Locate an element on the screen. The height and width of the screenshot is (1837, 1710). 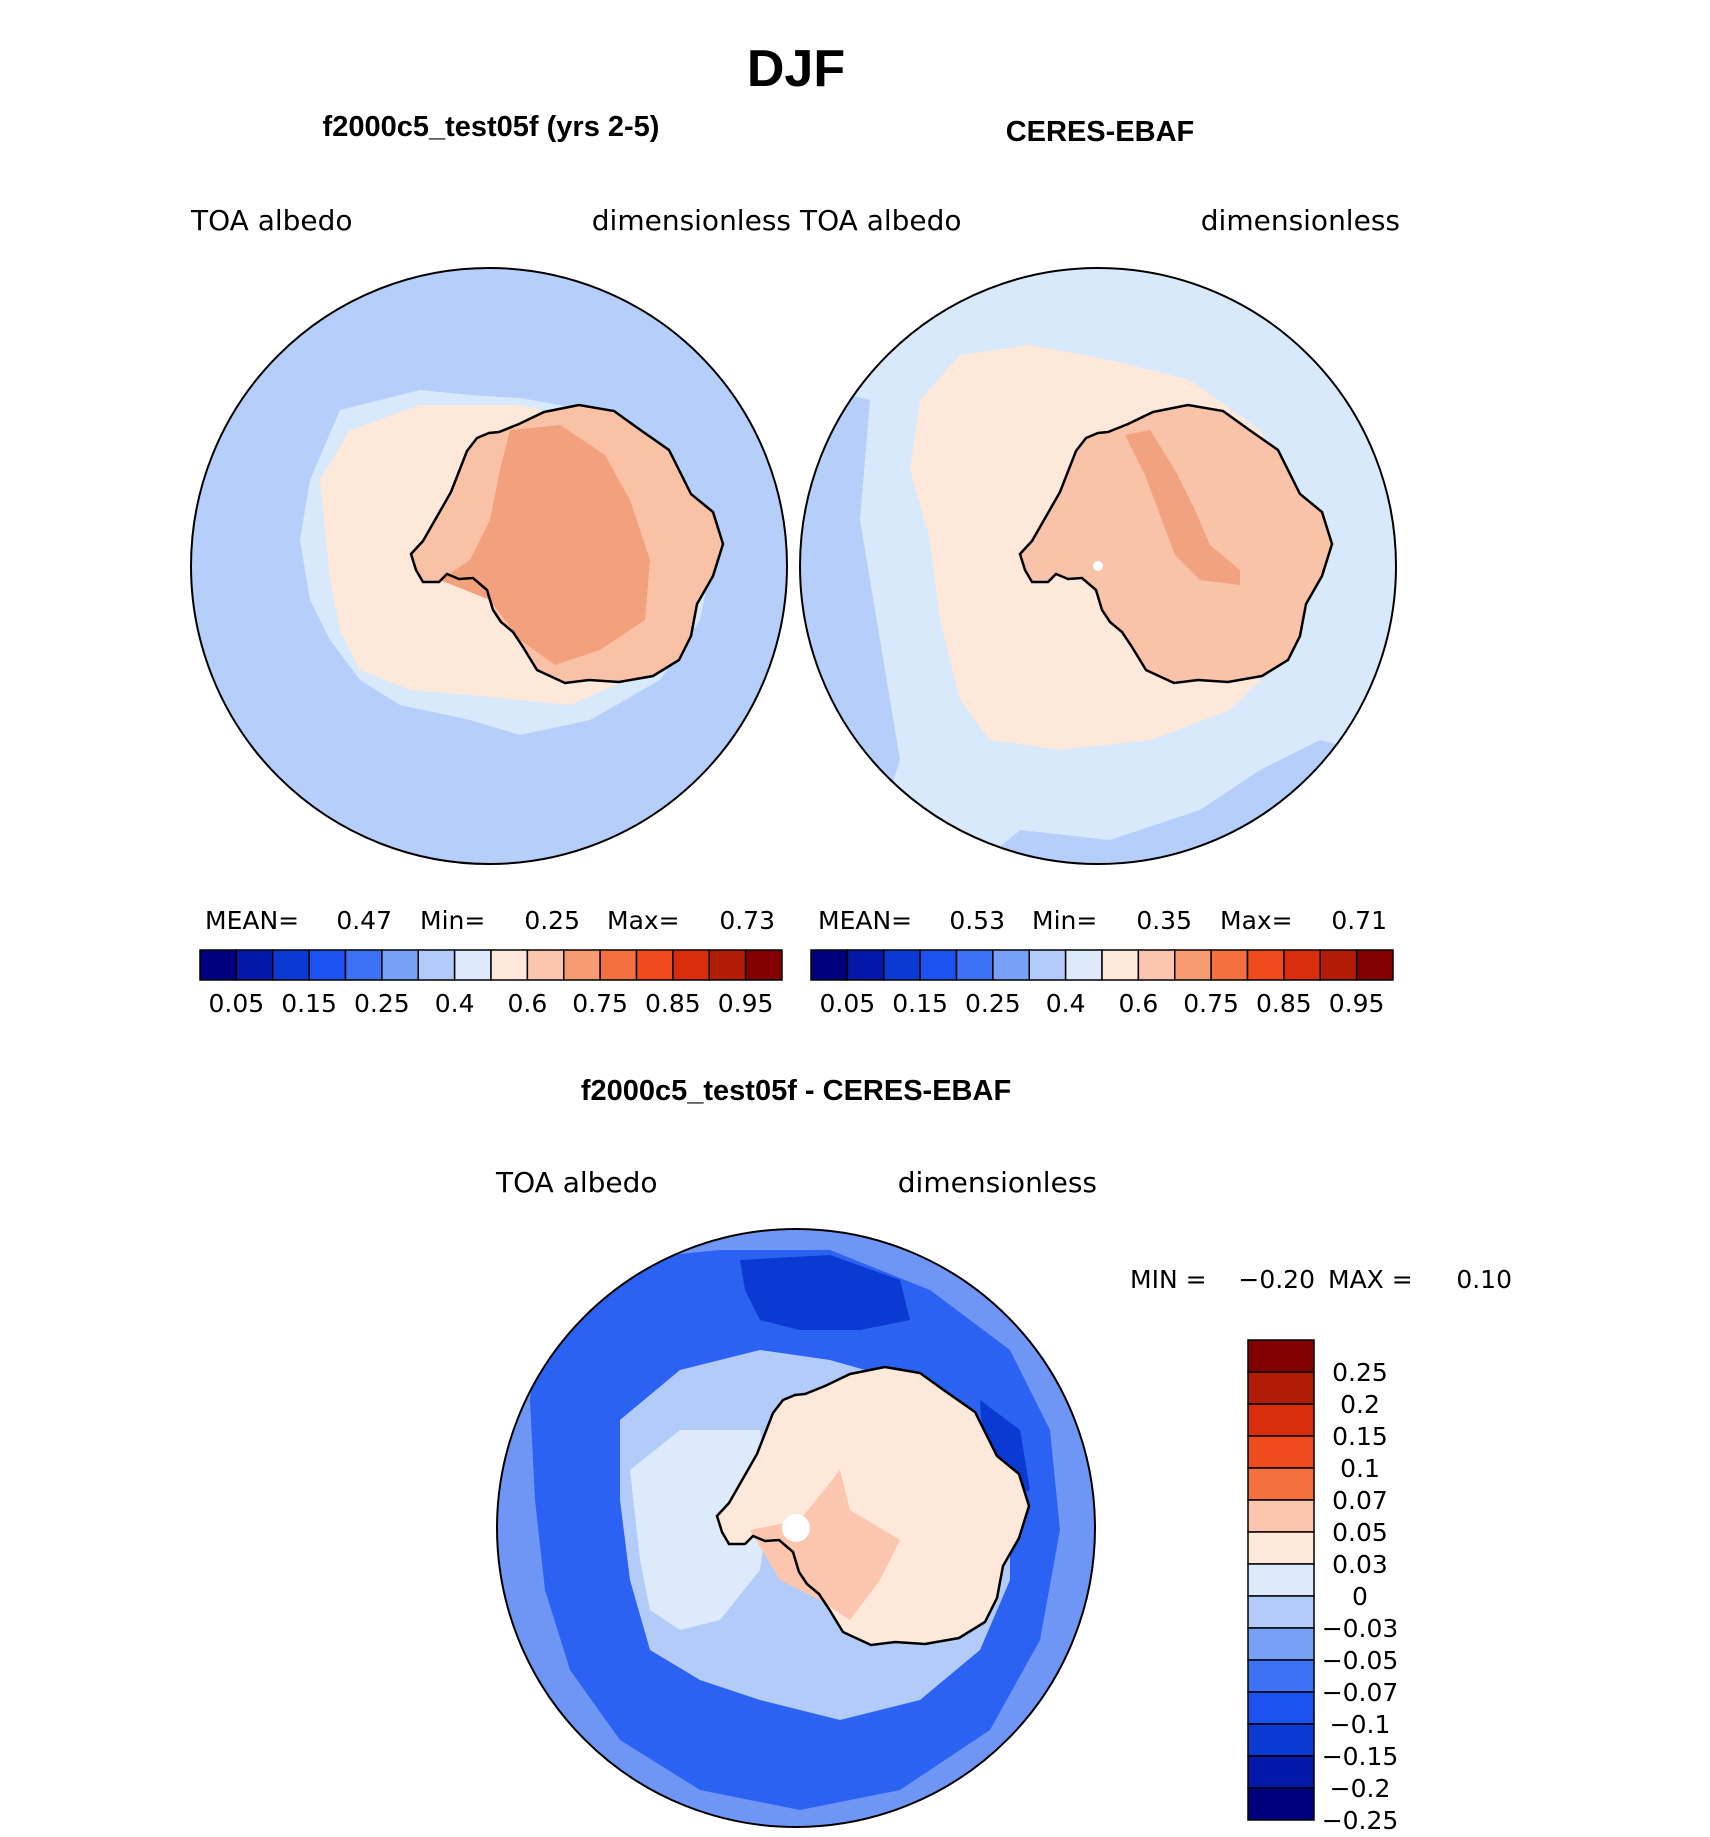
polar-map-model is located at coordinates (489, 566).